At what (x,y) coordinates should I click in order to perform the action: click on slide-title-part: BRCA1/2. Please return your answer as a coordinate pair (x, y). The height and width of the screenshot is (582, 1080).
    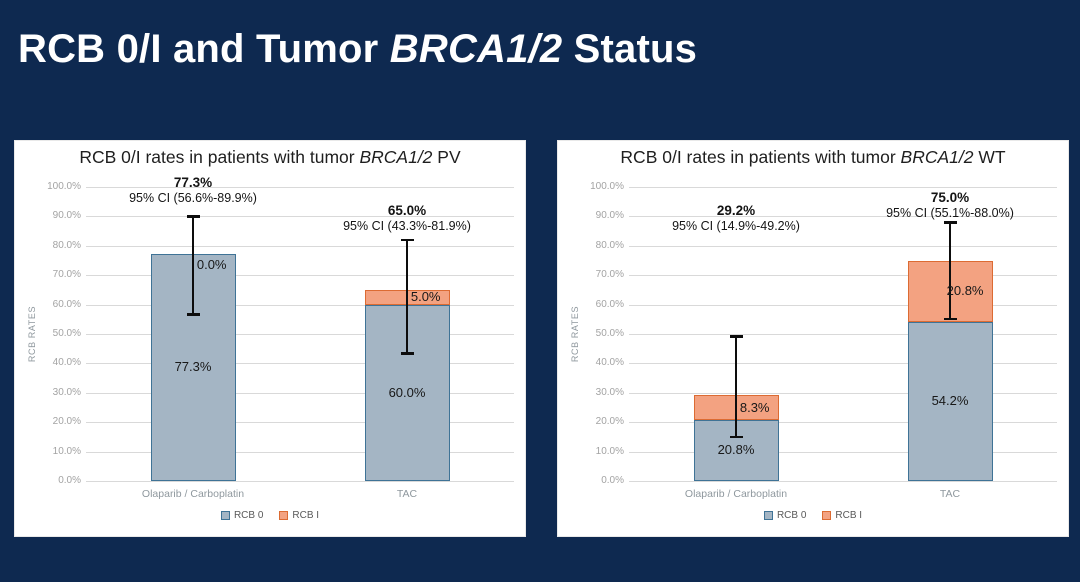
    Looking at the image, I should click on (476, 49).